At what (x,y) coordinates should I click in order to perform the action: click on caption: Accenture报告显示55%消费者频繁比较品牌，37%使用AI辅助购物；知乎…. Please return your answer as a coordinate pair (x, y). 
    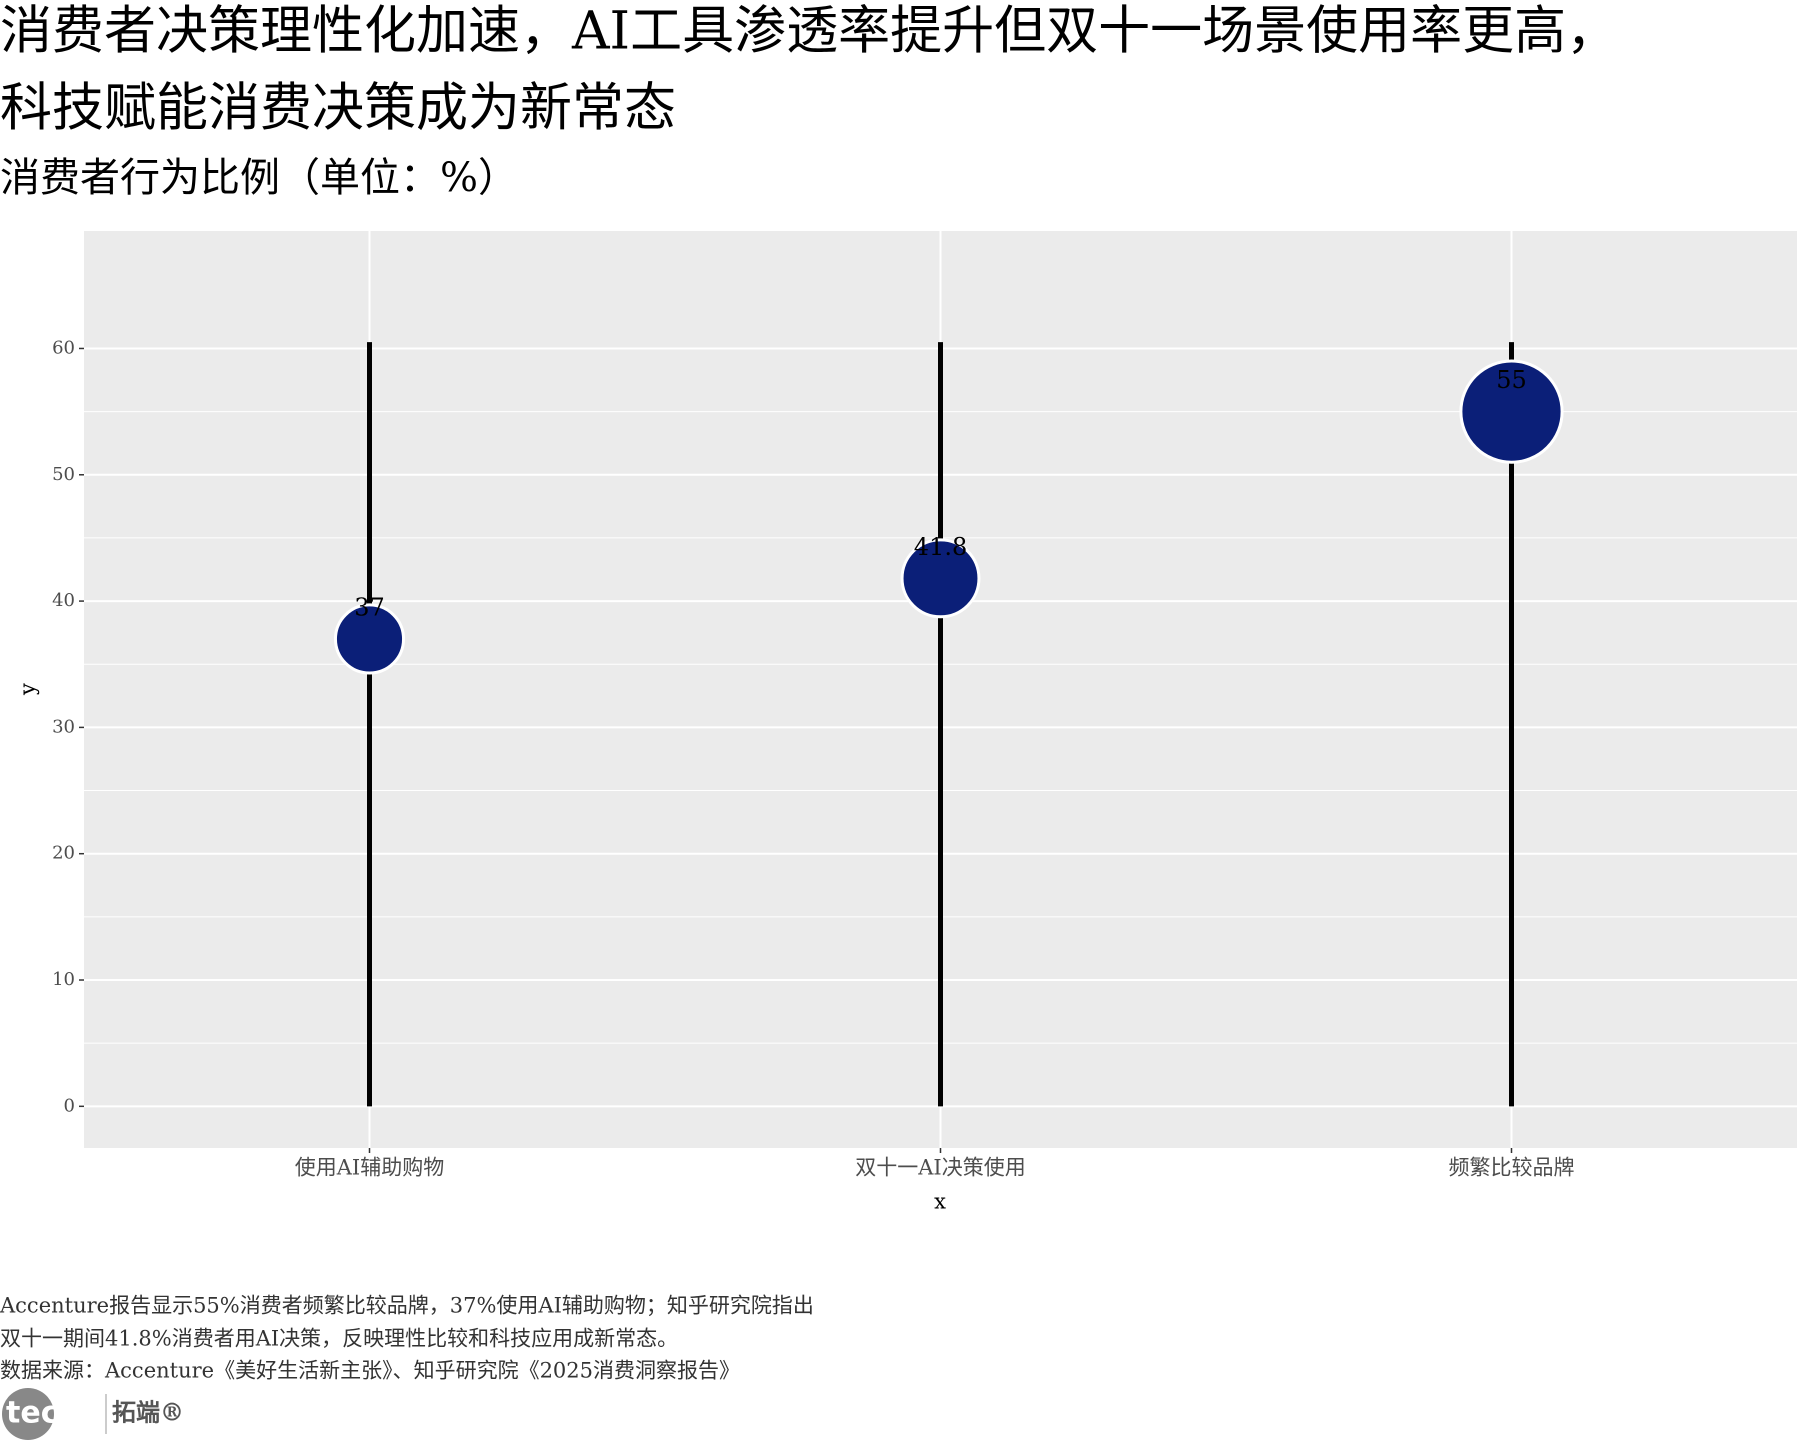
    Looking at the image, I should click on (407, 1306).